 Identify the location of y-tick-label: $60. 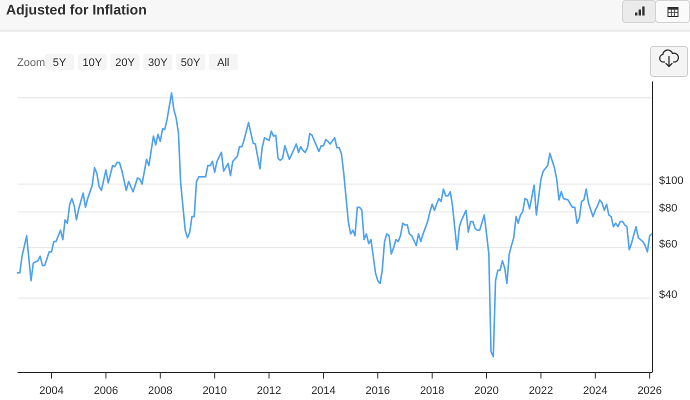
(668, 244).